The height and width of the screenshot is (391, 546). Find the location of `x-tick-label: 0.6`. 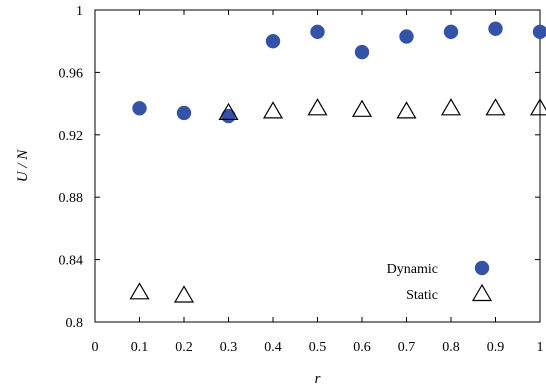

x-tick-label: 0.6 is located at coordinates (362, 347).